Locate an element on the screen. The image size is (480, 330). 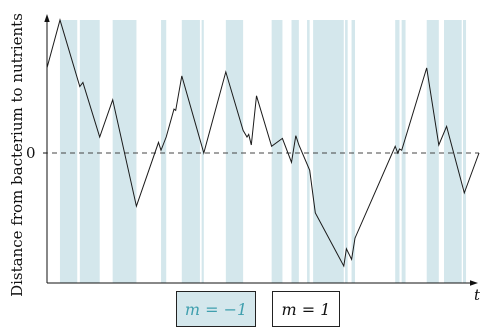
legend-item-m-plus-1: m = 1 is located at coordinates (306, 309).